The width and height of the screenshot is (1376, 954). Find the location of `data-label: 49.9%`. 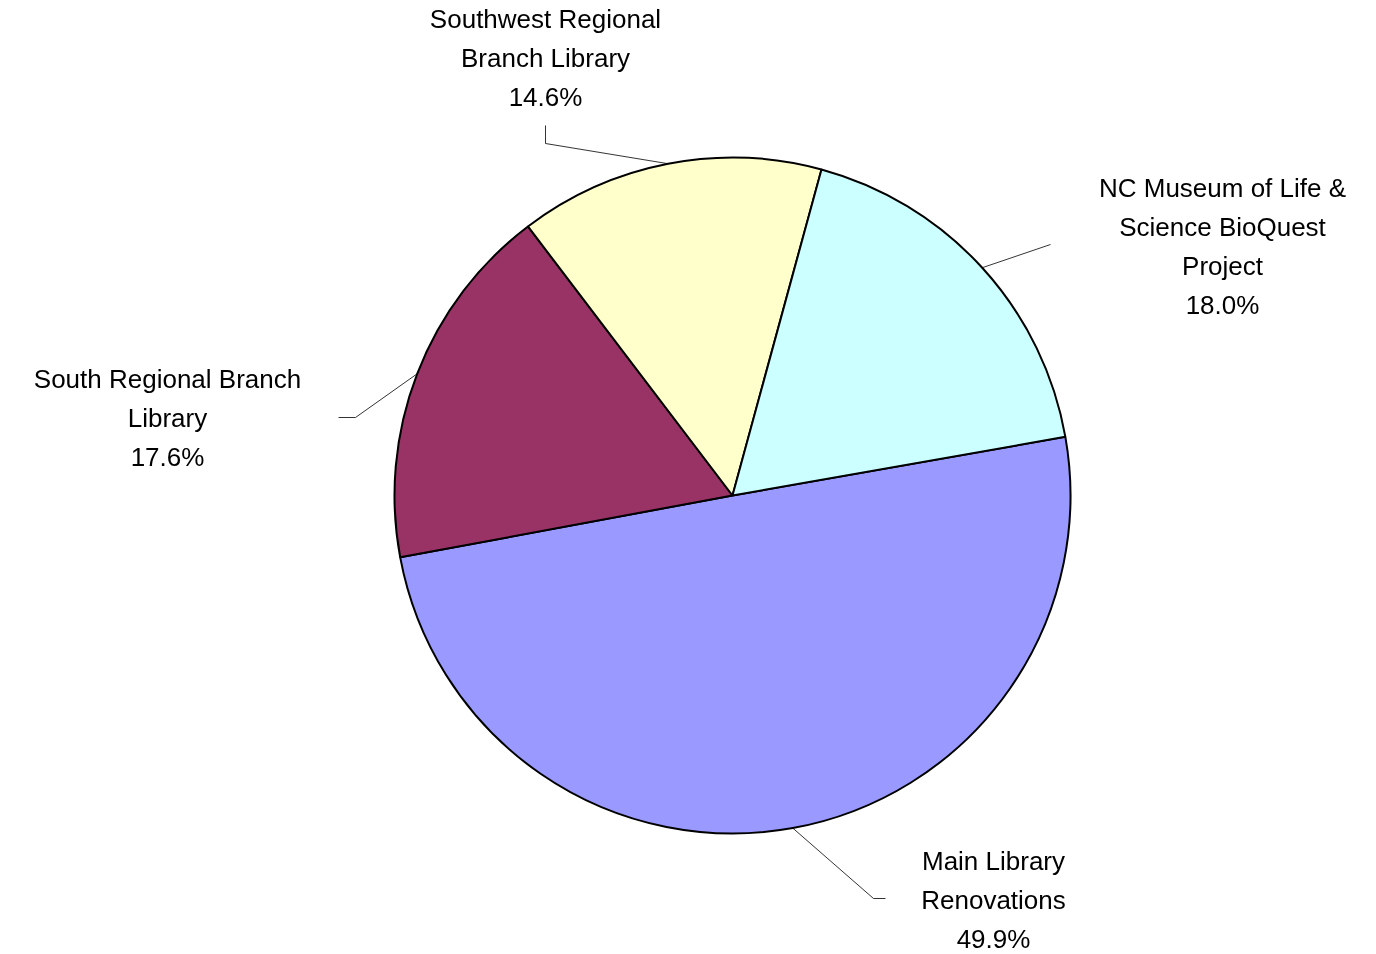

data-label: 49.9% is located at coordinates (993, 938).